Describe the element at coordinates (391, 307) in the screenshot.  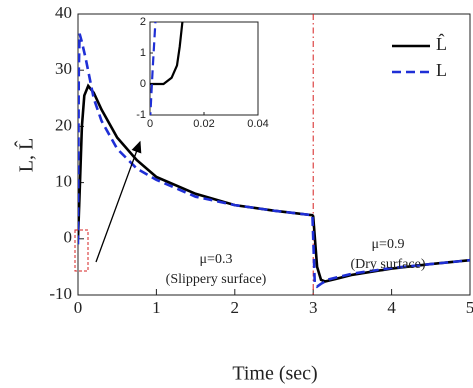
I see `x-tick-label: 4` at that location.